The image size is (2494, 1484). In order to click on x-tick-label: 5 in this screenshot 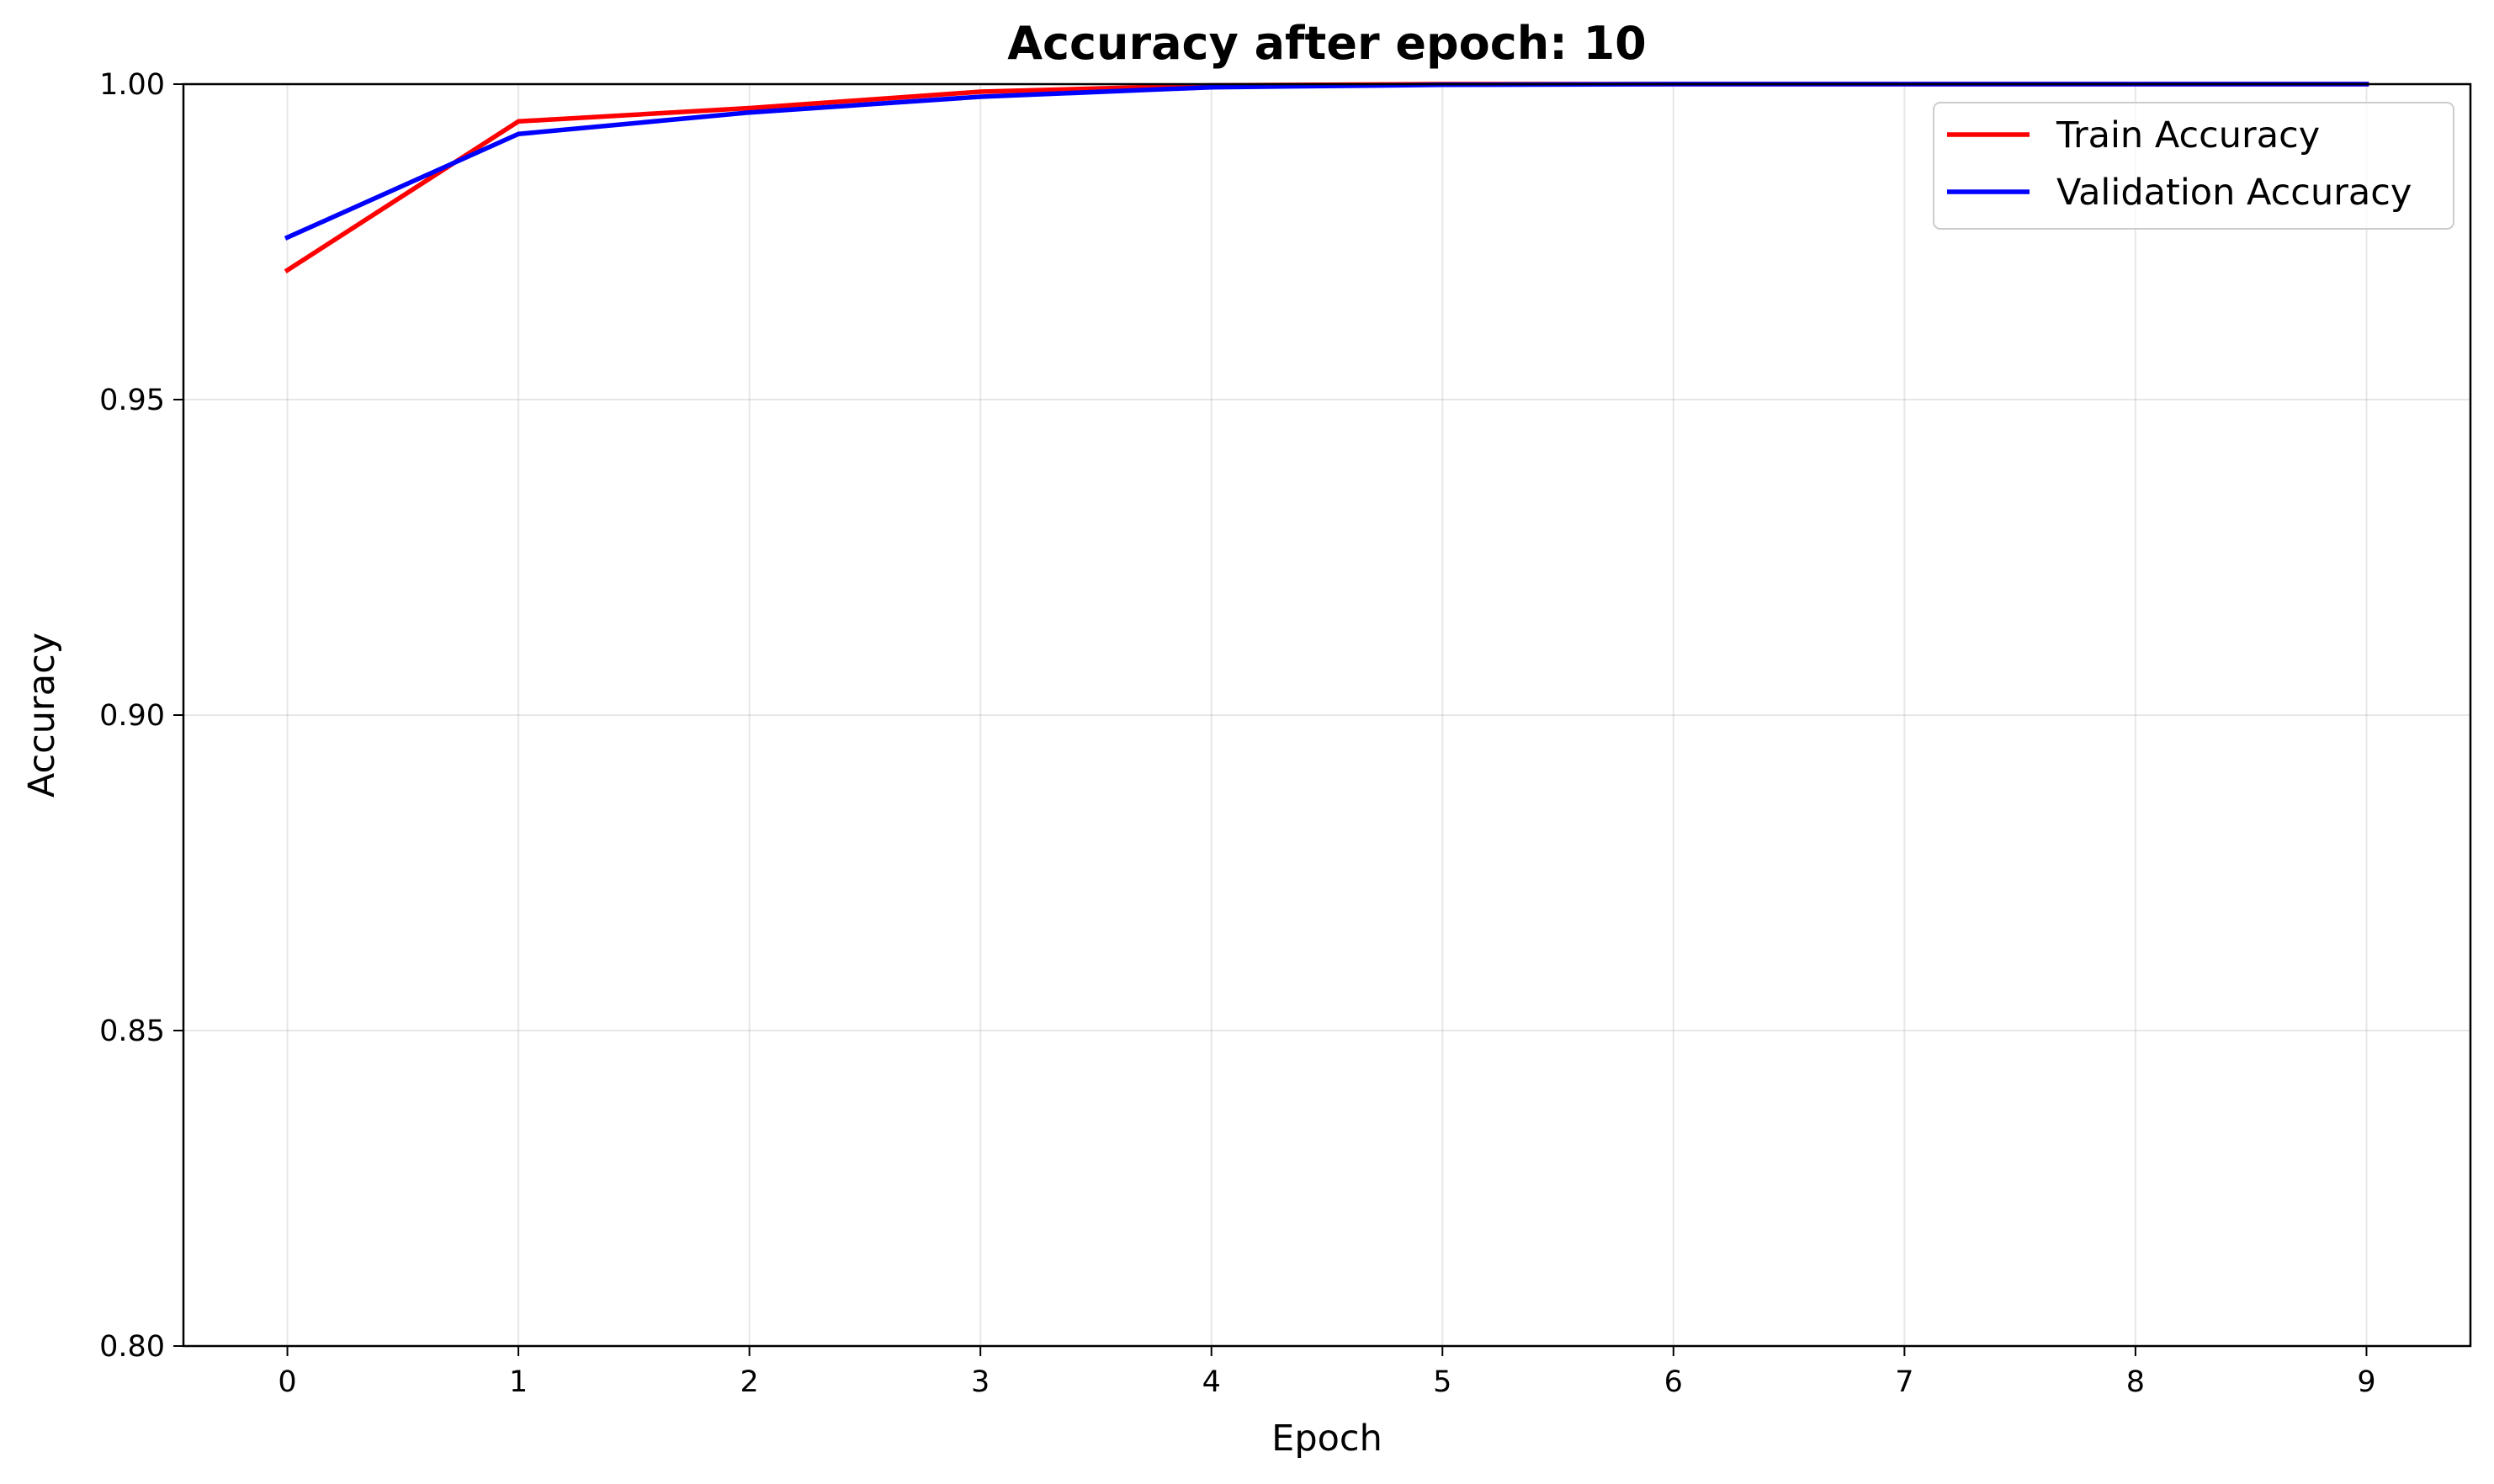, I will do `click(1442, 1382)`.